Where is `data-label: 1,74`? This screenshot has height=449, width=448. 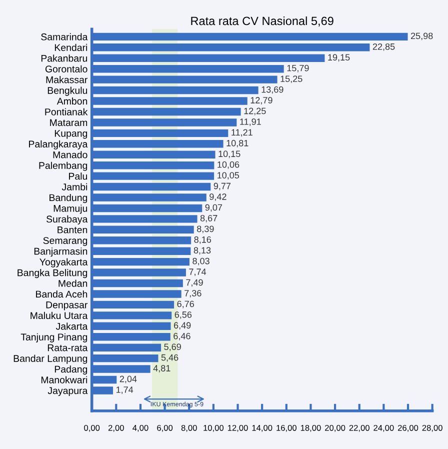 data-label: 1,74 is located at coordinates (125, 390).